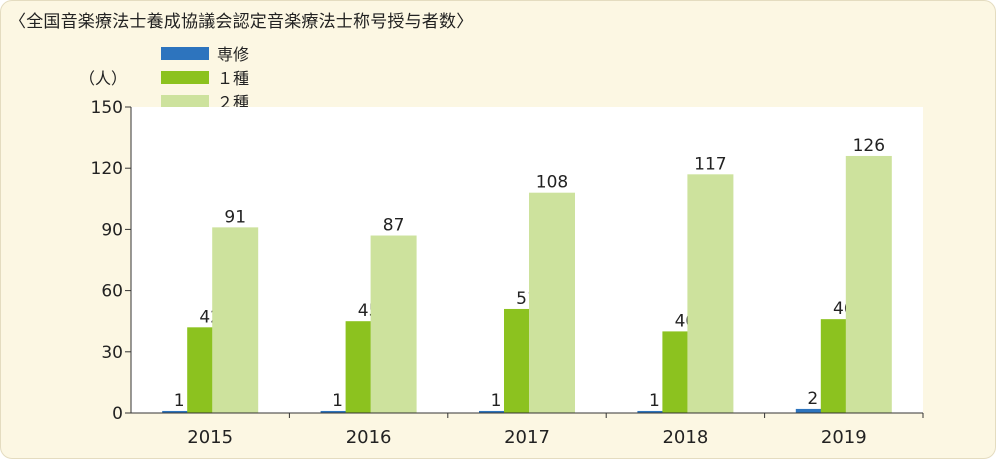  What do you see at coordinates (394, 226) in the screenshot?
I see `data-label-type2-2016: 87` at bounding box center [394, 226].